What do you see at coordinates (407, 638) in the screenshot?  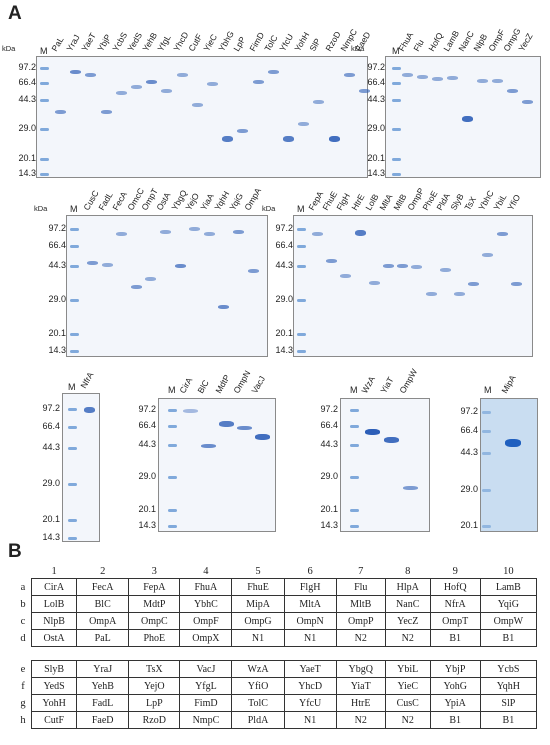 I see `grid-cell: N2` at bounding box center [407, 638].